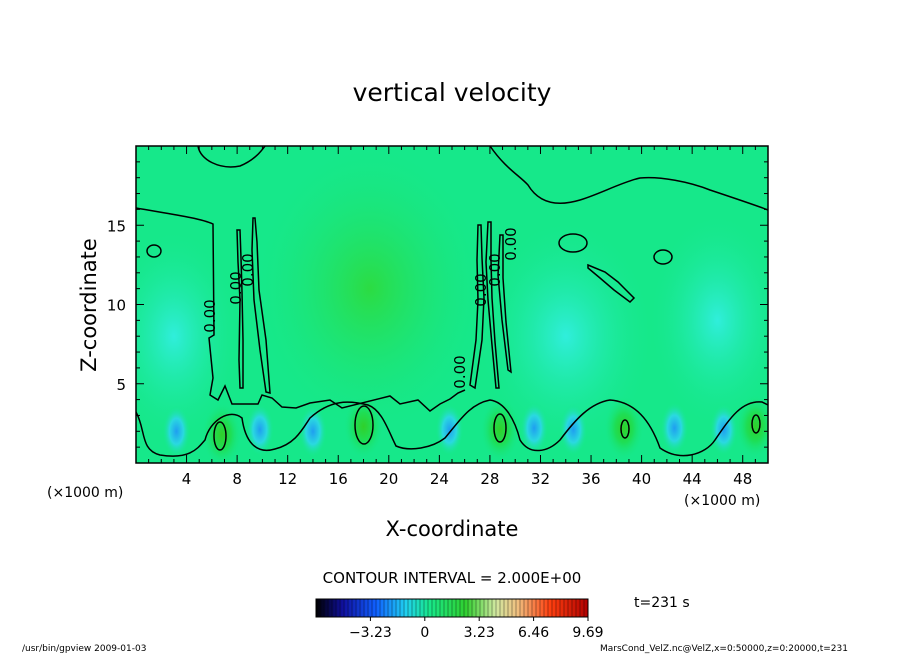  I want to click on x-tick-label: 44, so click(692, 479).